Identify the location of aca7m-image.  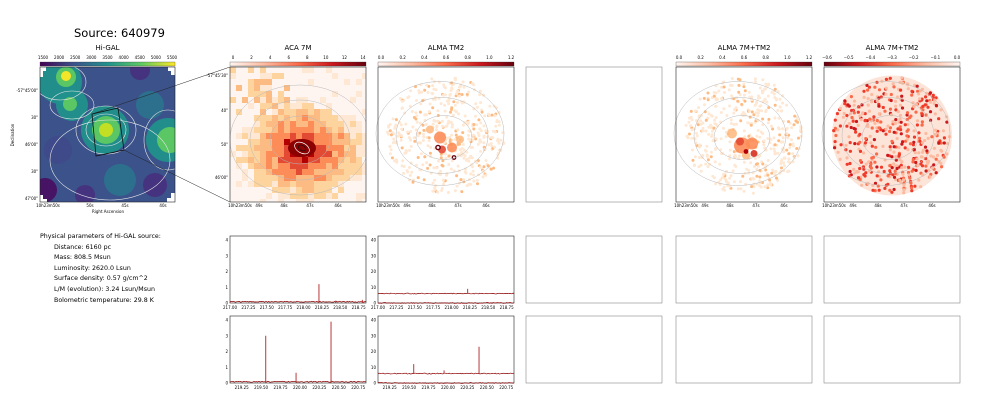
(298, 134).